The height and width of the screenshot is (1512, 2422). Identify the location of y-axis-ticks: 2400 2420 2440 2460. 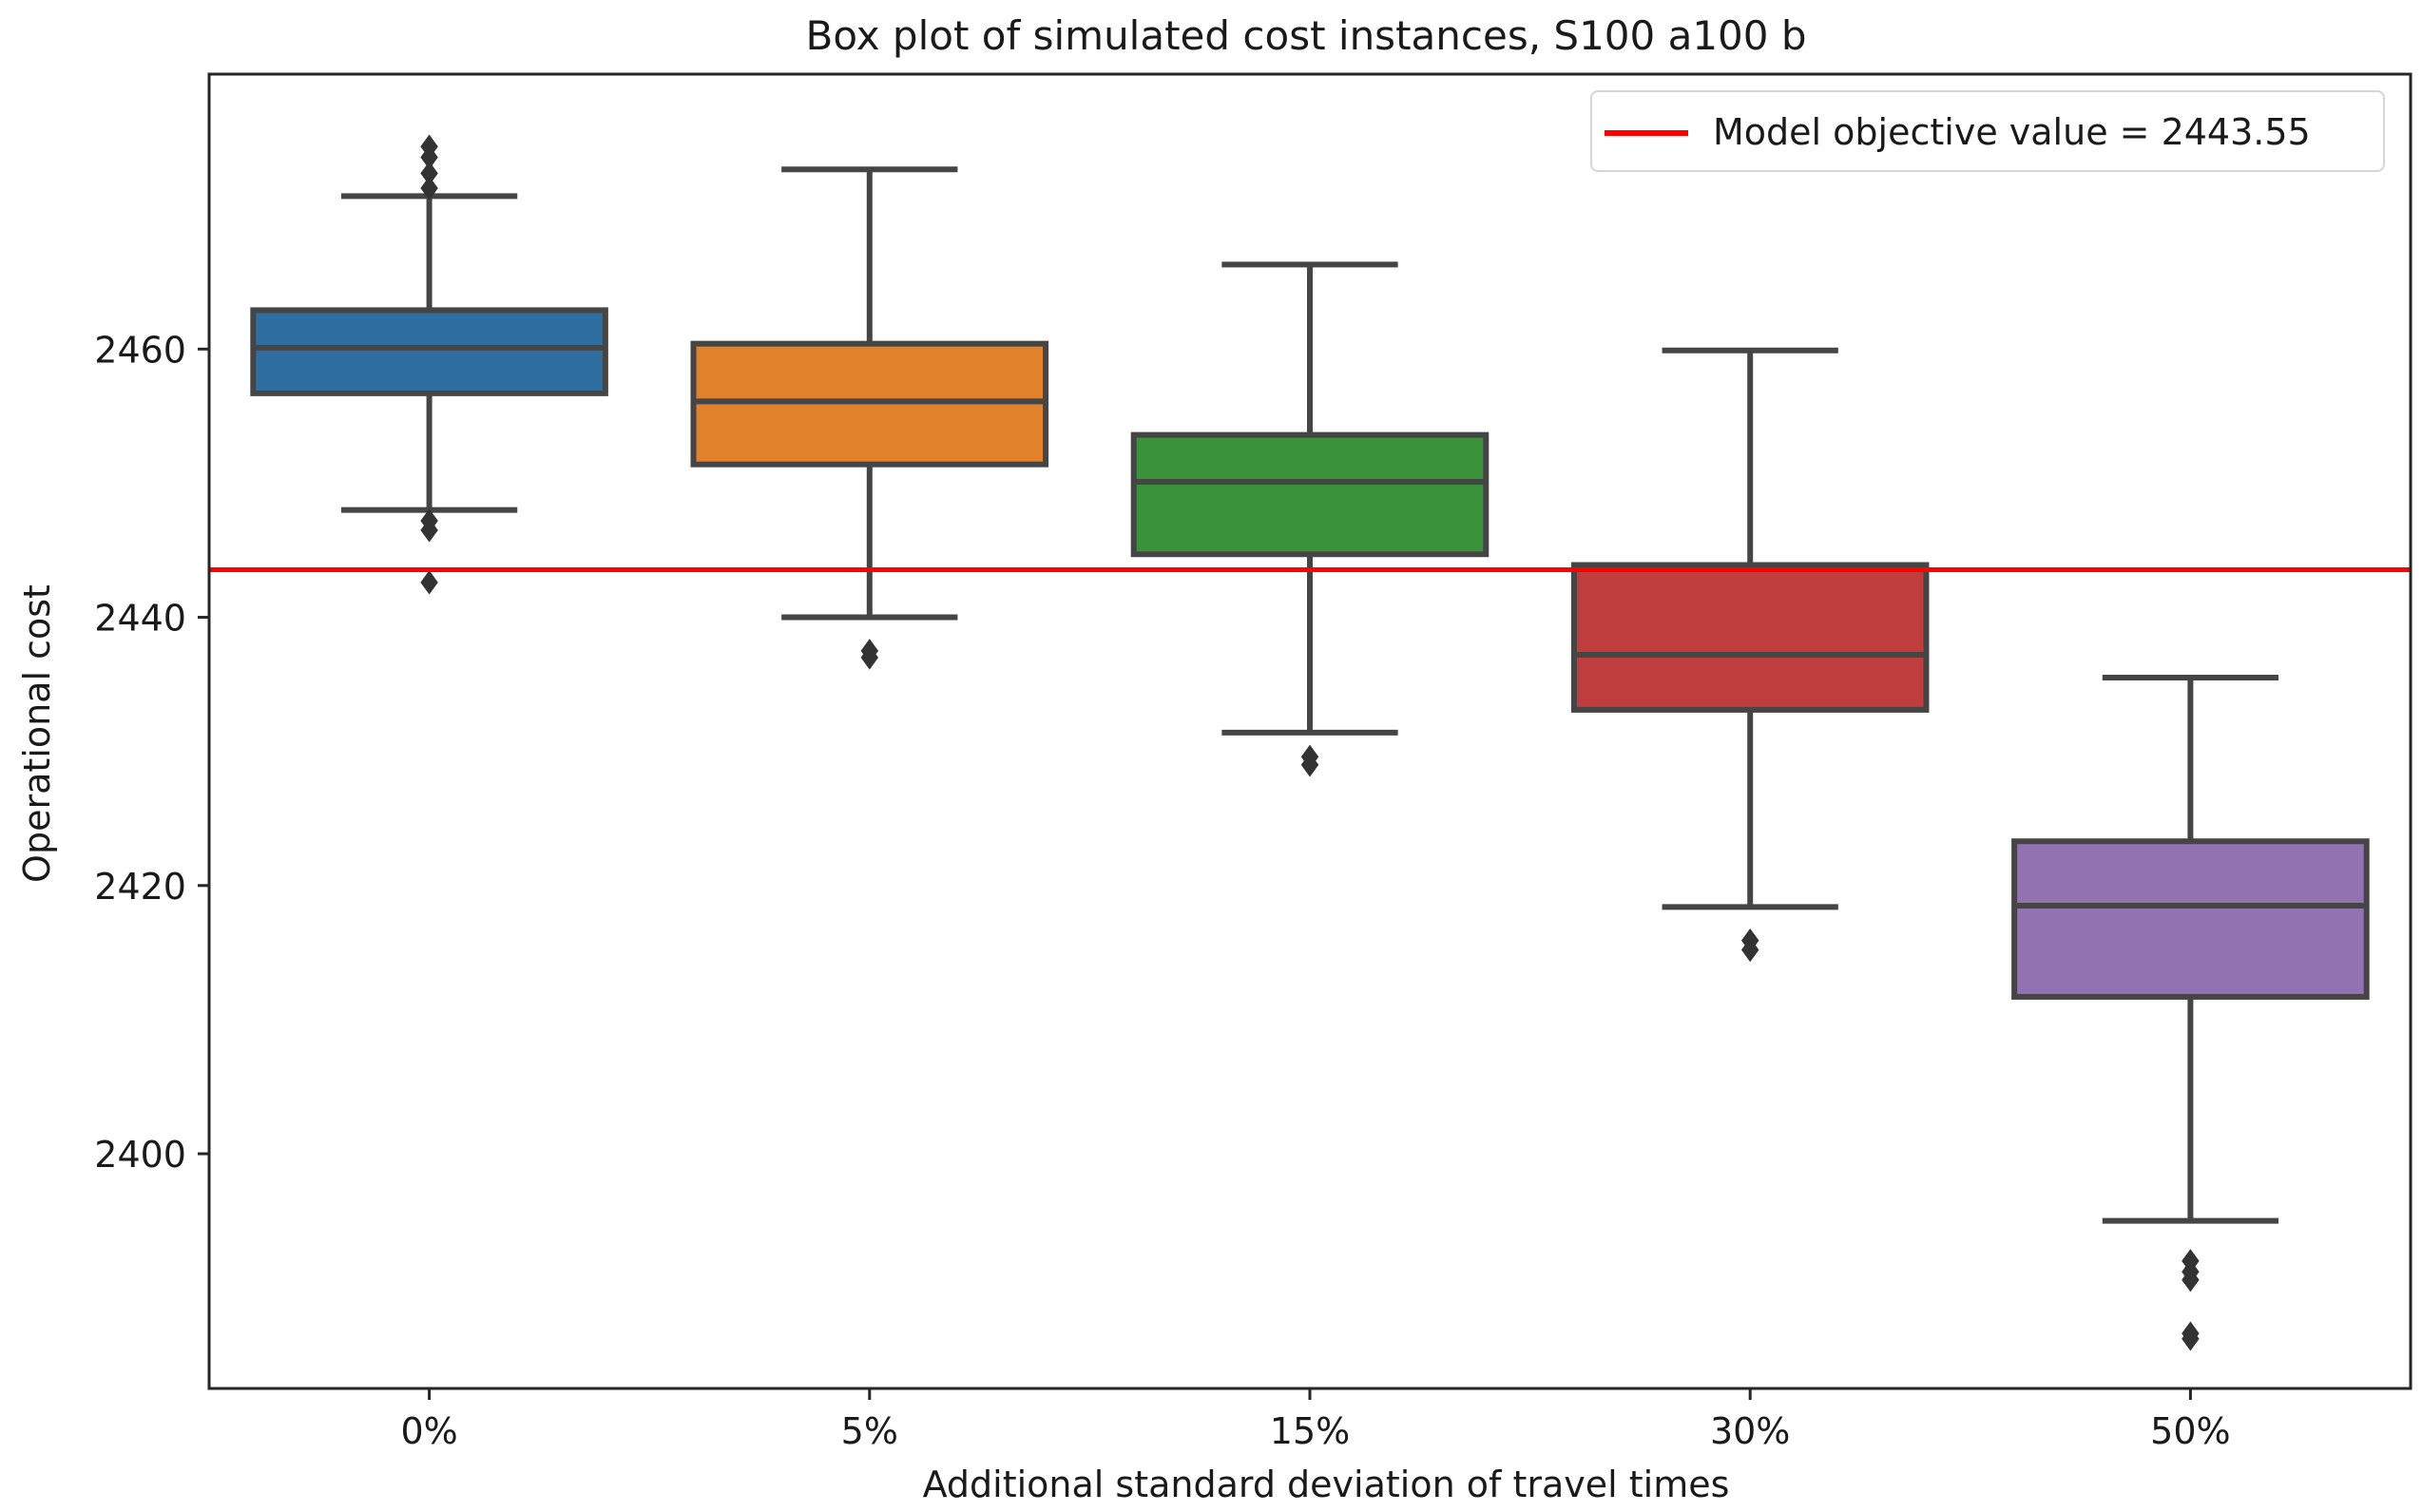
(151, 752).